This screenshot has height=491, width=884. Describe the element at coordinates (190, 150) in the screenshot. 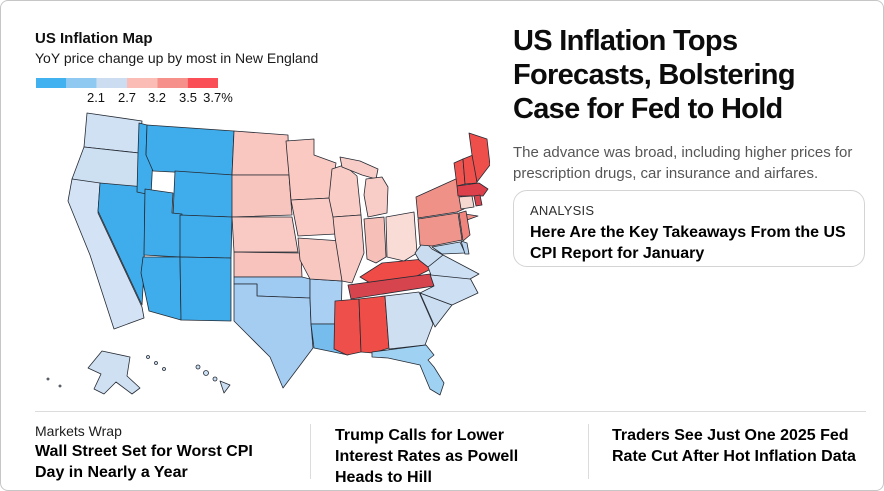

I see `state-mt` at that location.